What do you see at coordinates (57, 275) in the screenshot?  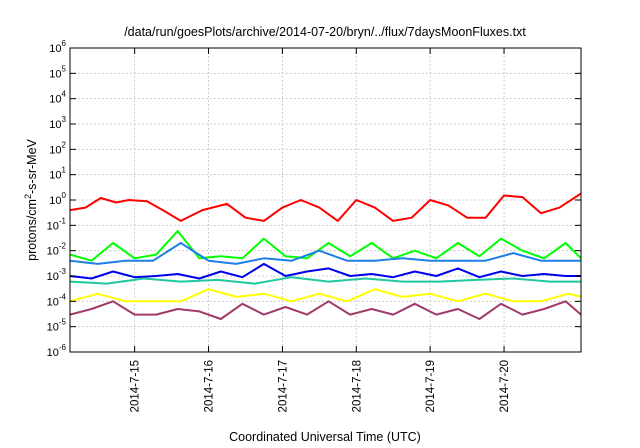 I see `y-tick-label: 10⁻³` at bounding box center [57, 275].